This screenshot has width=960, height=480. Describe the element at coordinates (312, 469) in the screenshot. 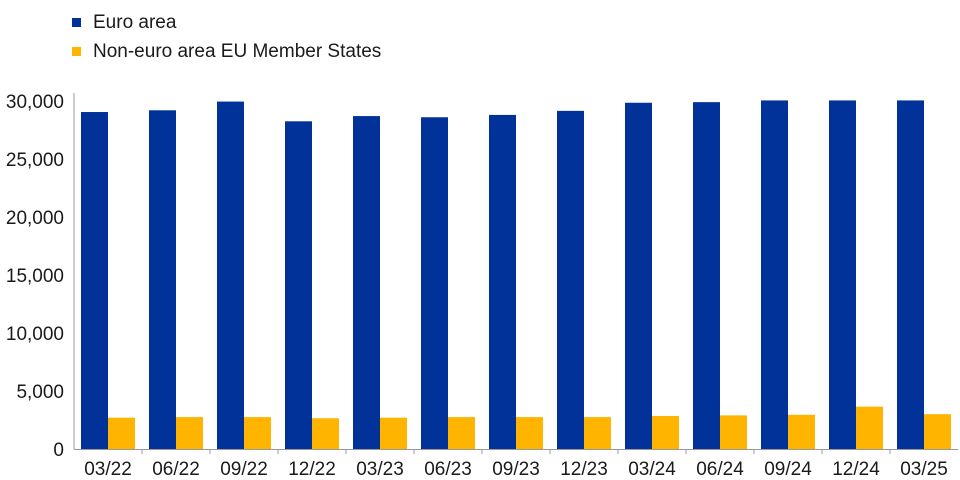

I see `x-tick-label: 12/22` at that location.